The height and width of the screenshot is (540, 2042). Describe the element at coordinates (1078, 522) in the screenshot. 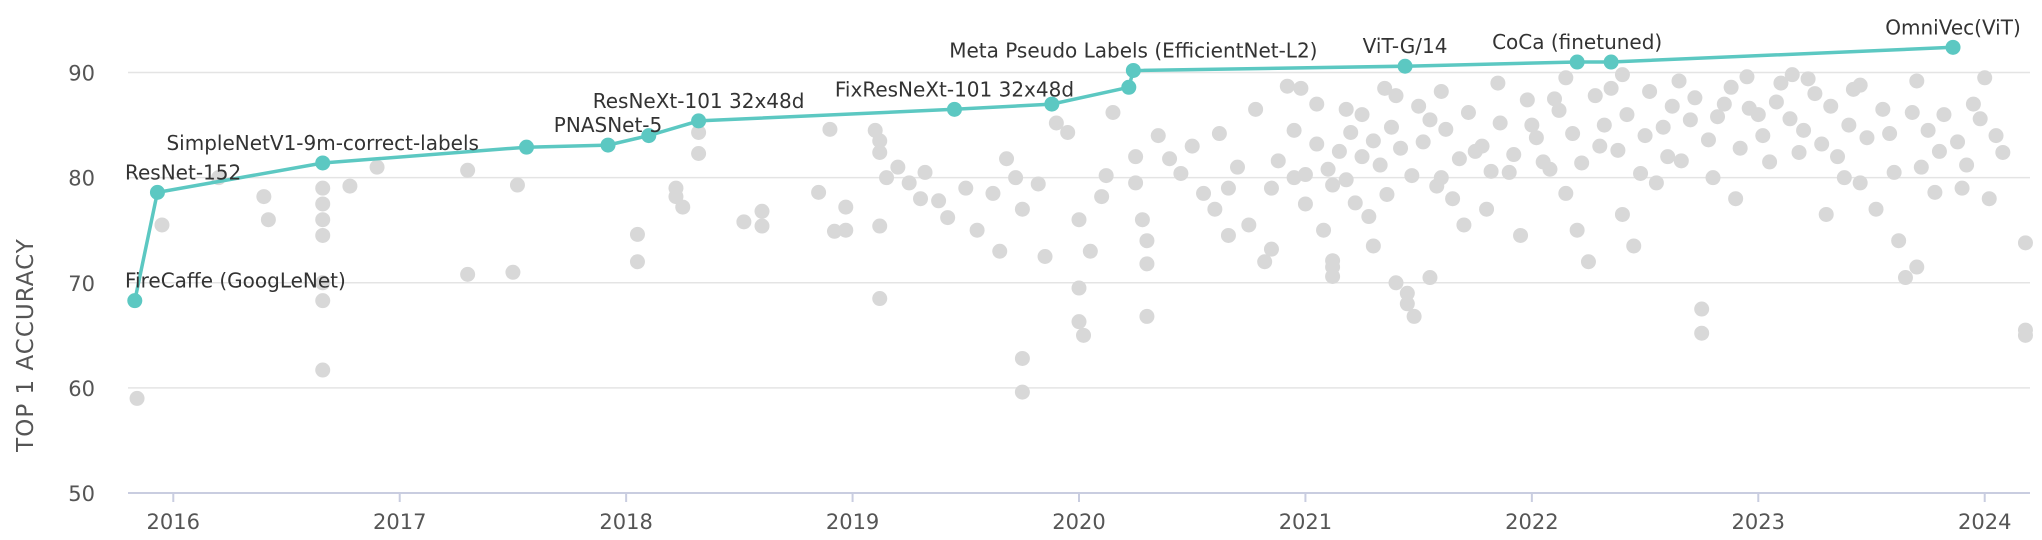

I see `x-tick-label: 2020` at that location.